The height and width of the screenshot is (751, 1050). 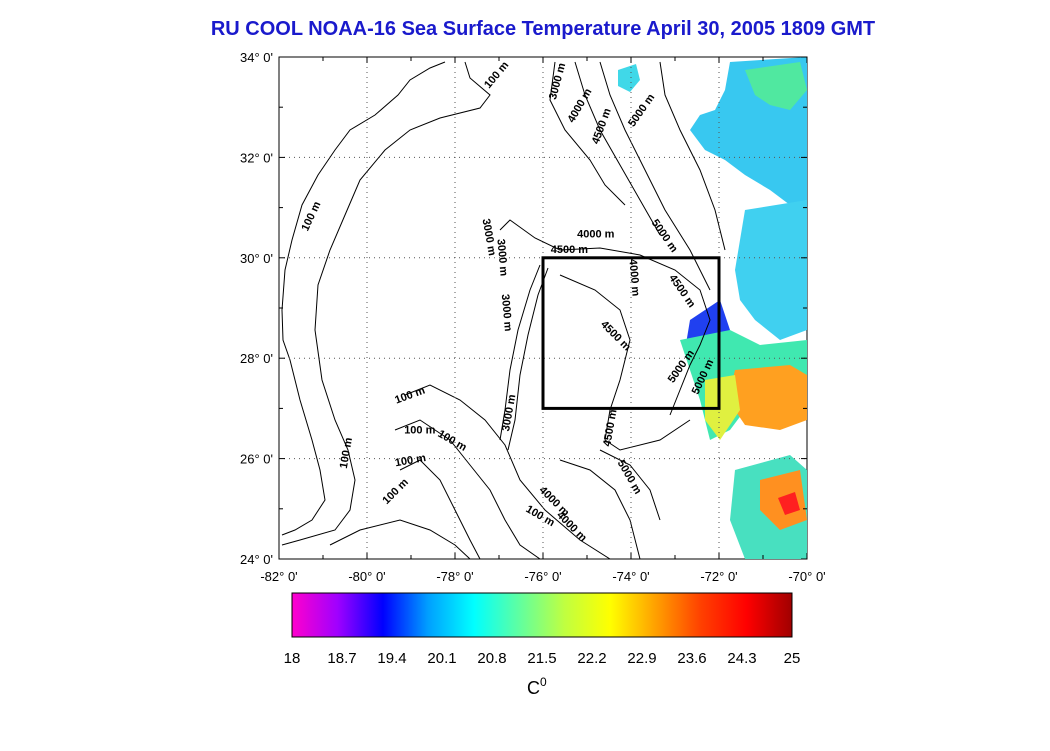 I want to click on sst-patch-yellow, so click(x=722, y=407).